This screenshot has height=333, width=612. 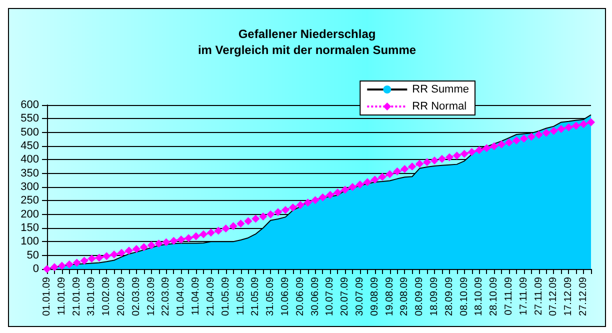 I want to click on x-tick-label: 20.02.09, so click(x=122, y=296).